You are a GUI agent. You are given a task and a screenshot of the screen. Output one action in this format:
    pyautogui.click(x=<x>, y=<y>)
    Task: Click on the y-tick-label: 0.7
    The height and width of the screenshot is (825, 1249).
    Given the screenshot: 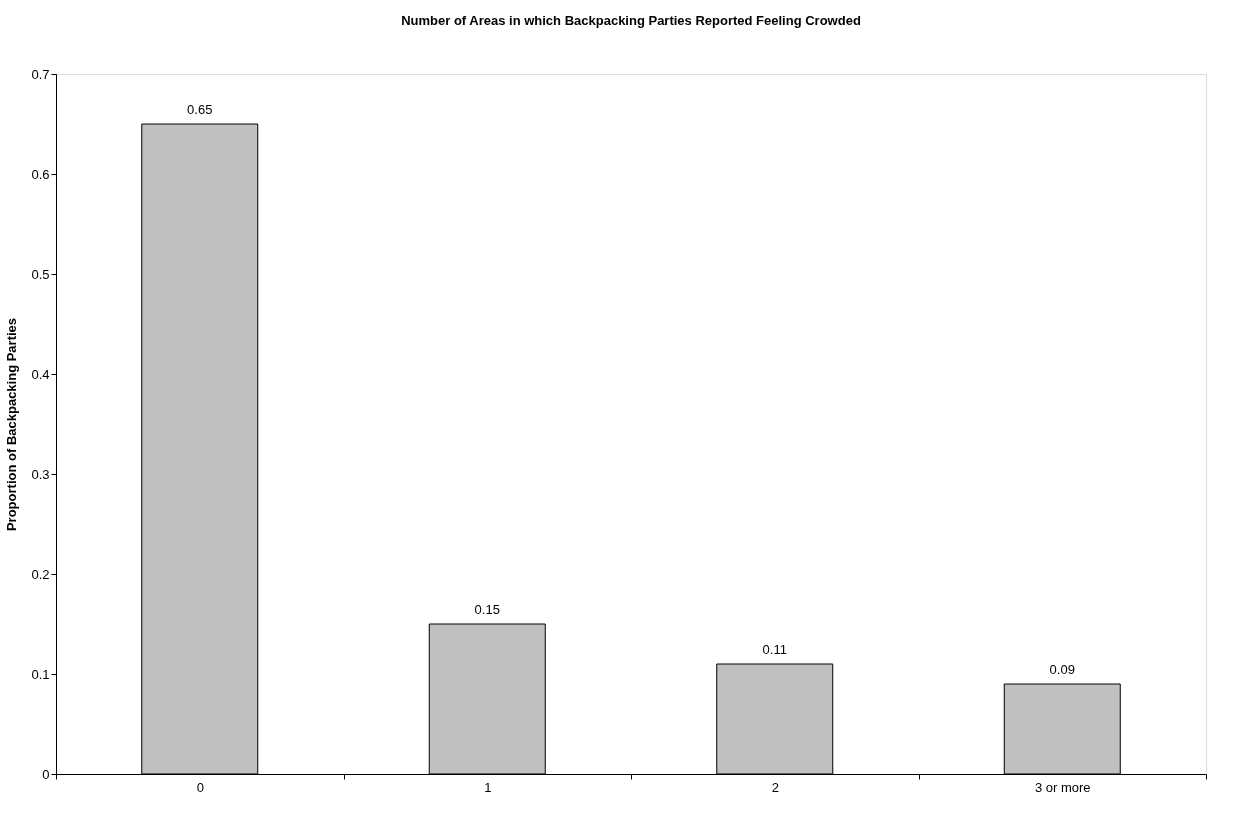 What is the action you would take?
    pyautogui.click(x=40, y=74)
    